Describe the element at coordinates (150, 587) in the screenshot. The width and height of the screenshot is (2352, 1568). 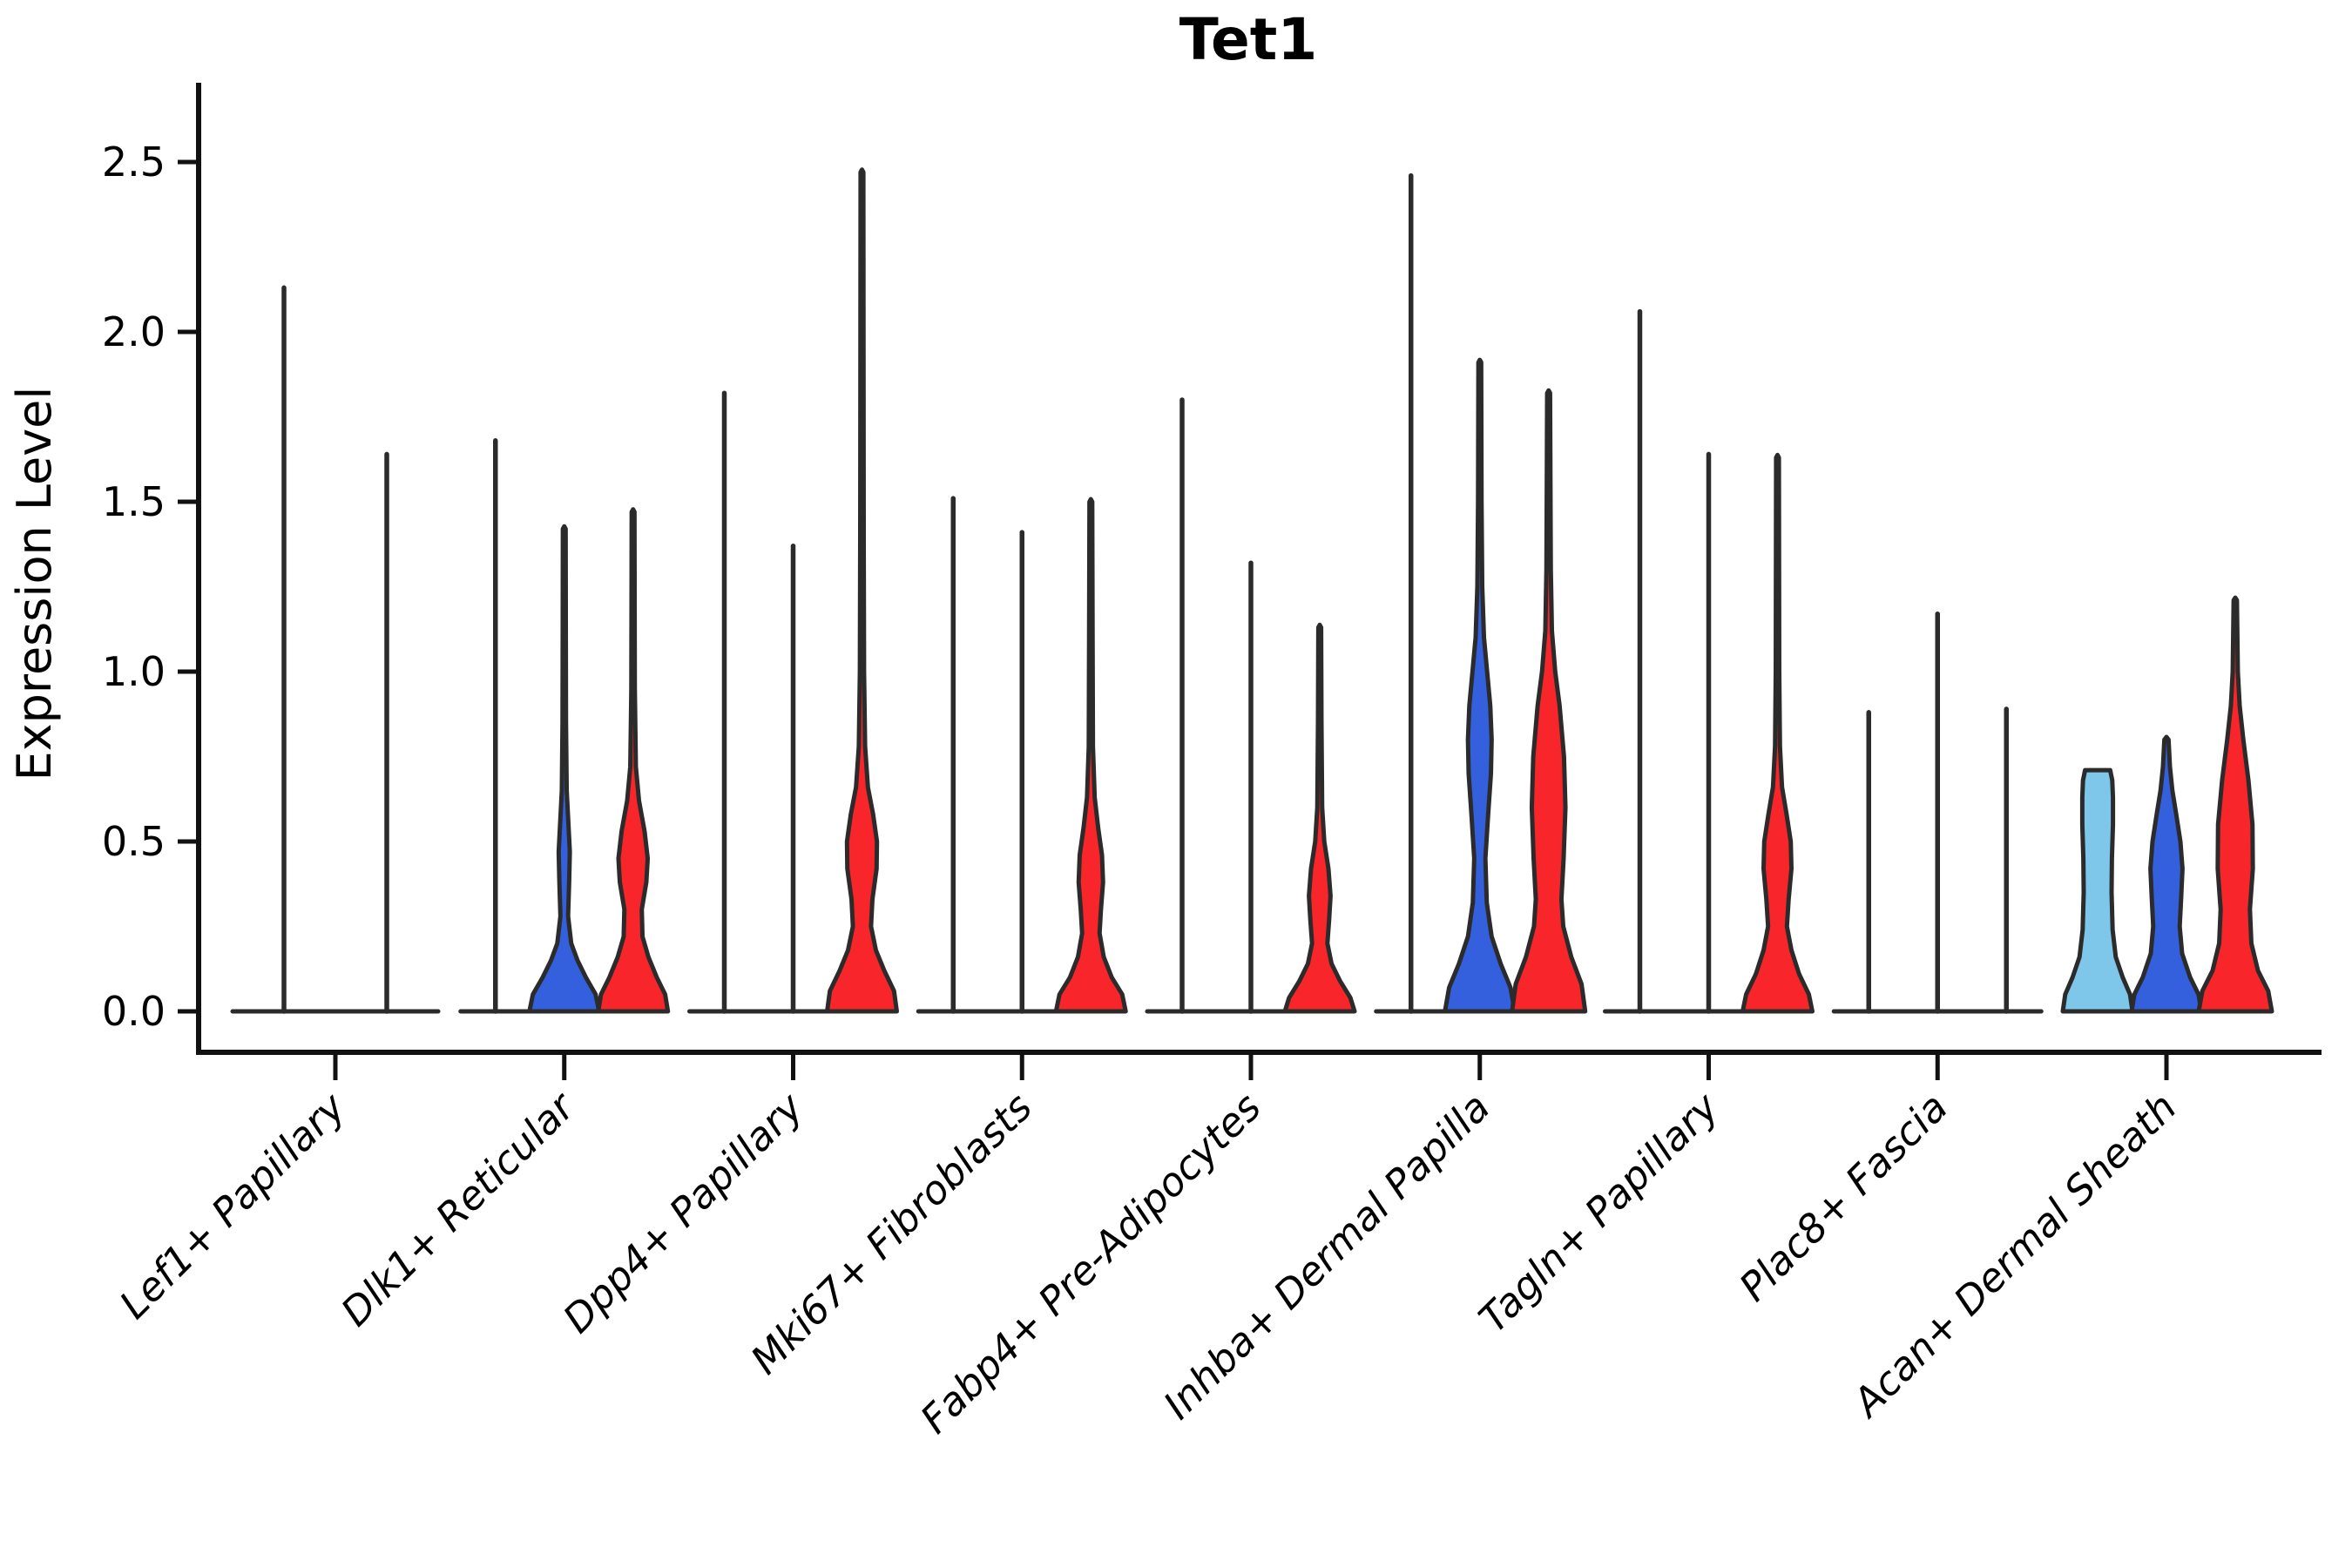
I see `y-axis-ticks: 0.0 0.5 1.0 1.5 2.0 2.5` at that location.